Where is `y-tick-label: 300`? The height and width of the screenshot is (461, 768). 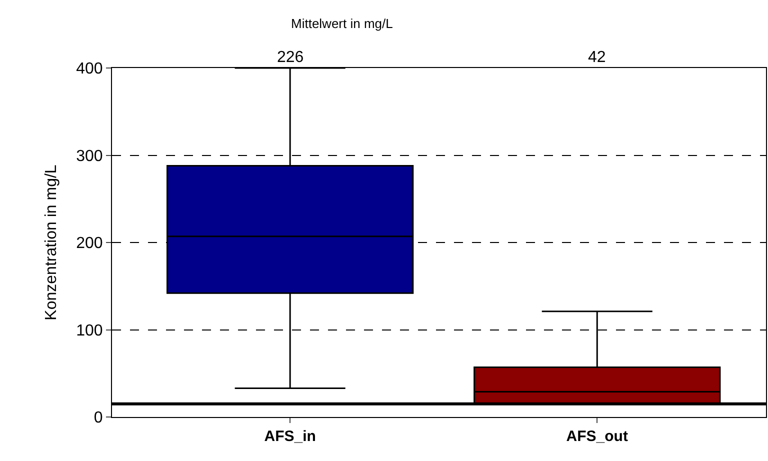 y-tick-label: 300 is located at coordinates (89, 156).